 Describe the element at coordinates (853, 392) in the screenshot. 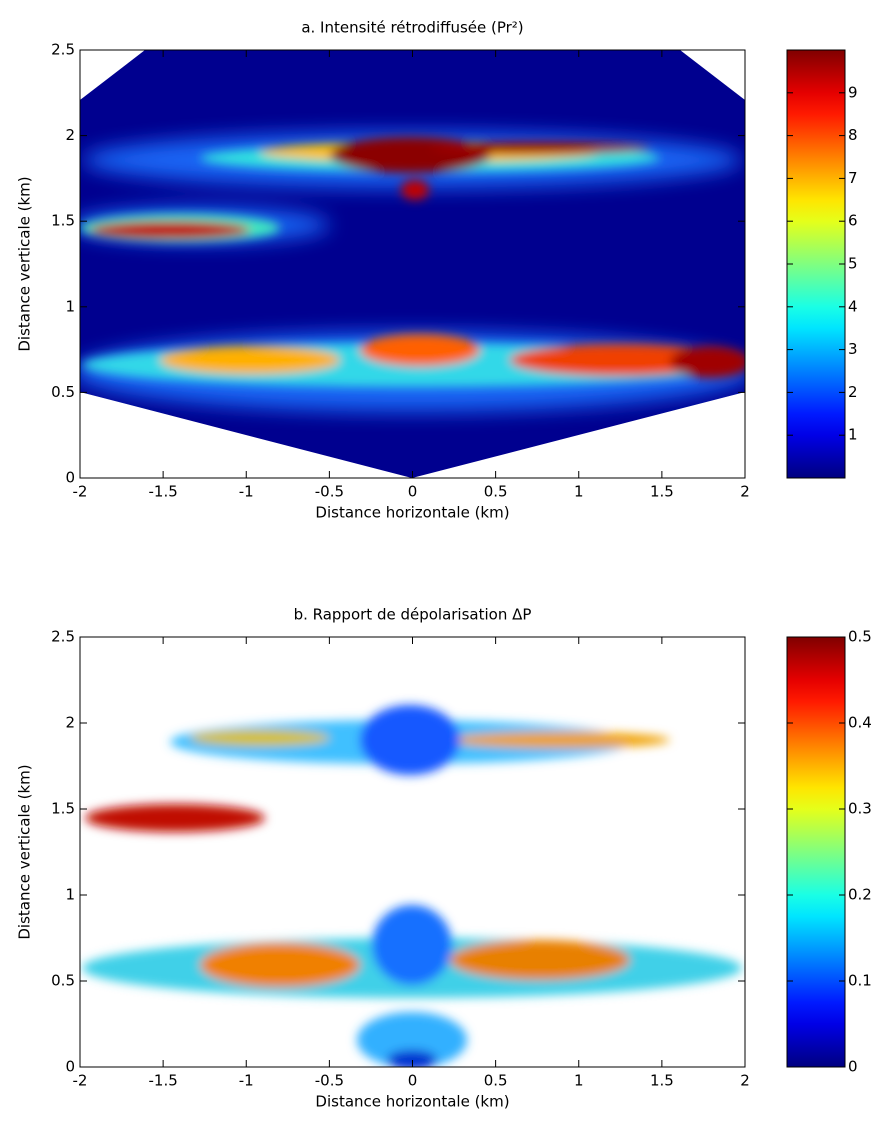

I see `colorbar-tick-label: 2` at that location.